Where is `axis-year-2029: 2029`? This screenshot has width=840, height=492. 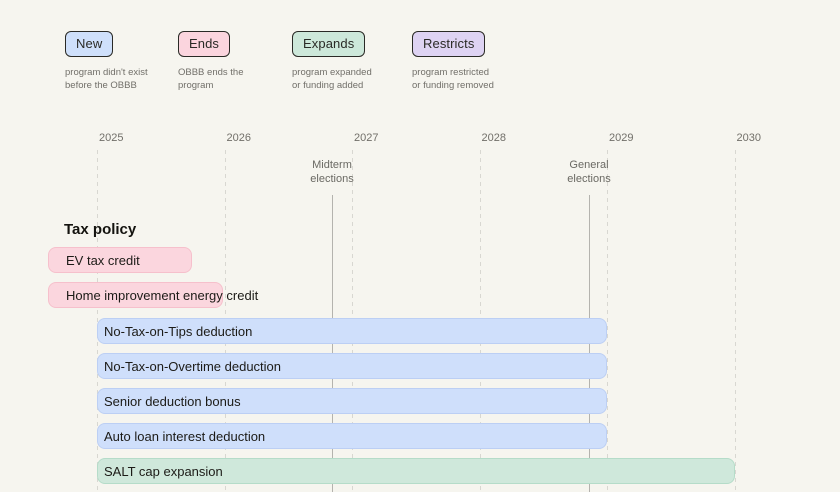
axis-year-2029: 2029 is located at coordinates (621, 138).